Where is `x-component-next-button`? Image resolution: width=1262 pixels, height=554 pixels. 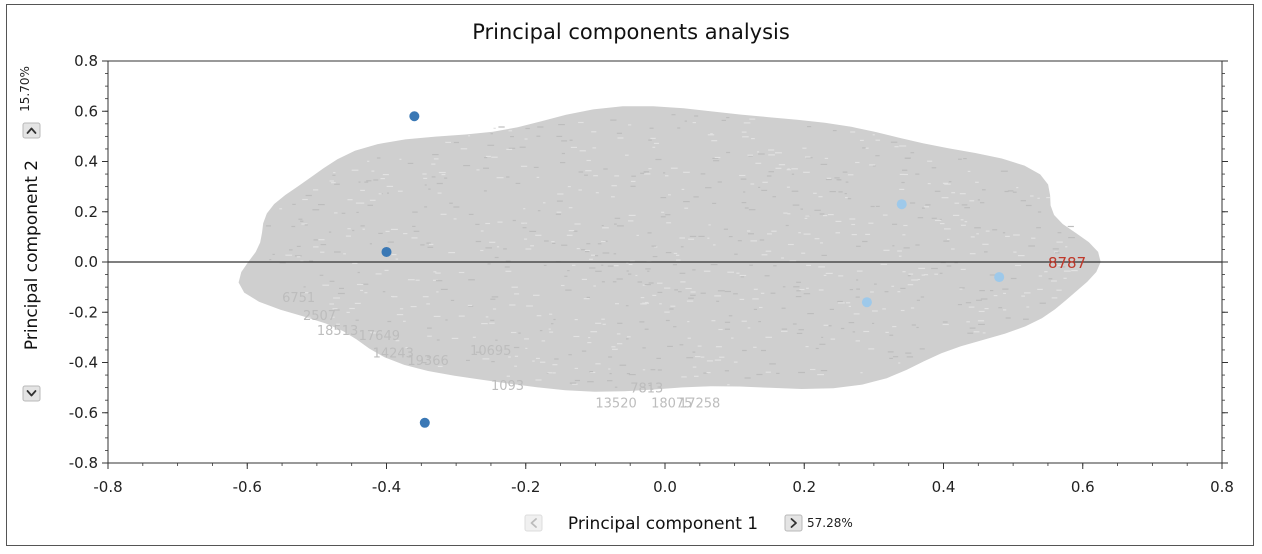 x-component-next-button is located at coordinates (793, 523).